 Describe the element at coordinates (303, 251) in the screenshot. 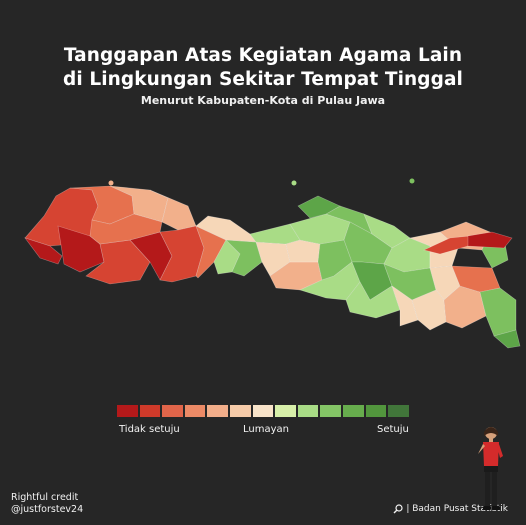

I see `region-wonosobo` at that location.